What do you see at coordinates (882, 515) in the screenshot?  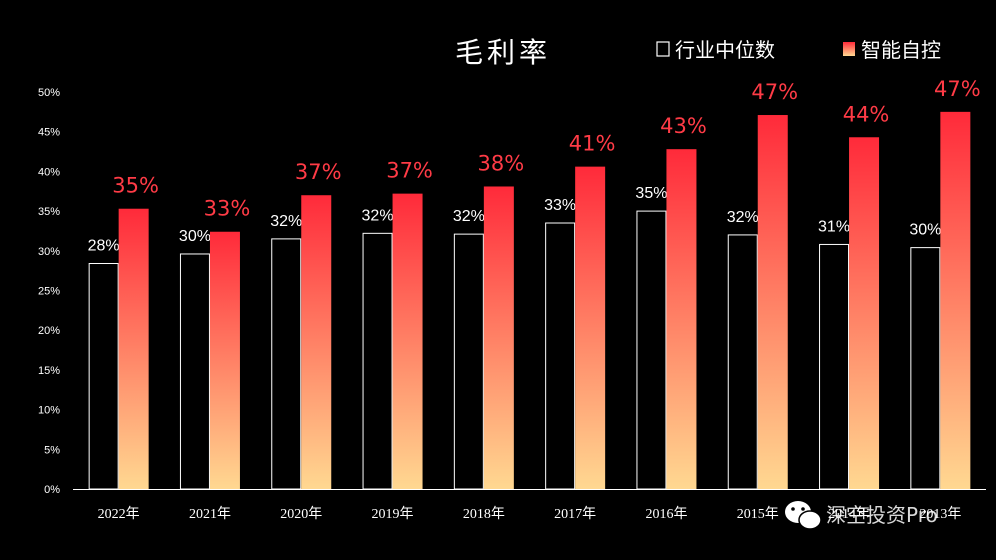 I see `watermark-text: 深空投资Pro` at bounding box center [882, 515].